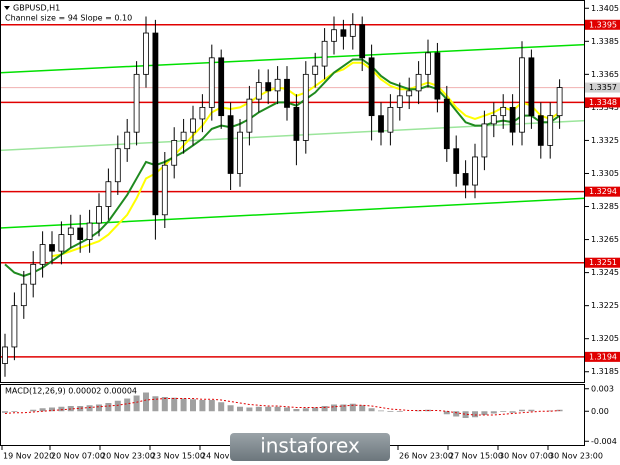  What do you see at coordinates (310, 447) in the screenshot?
I see `watermark-box` at bounding box center [310, 447].